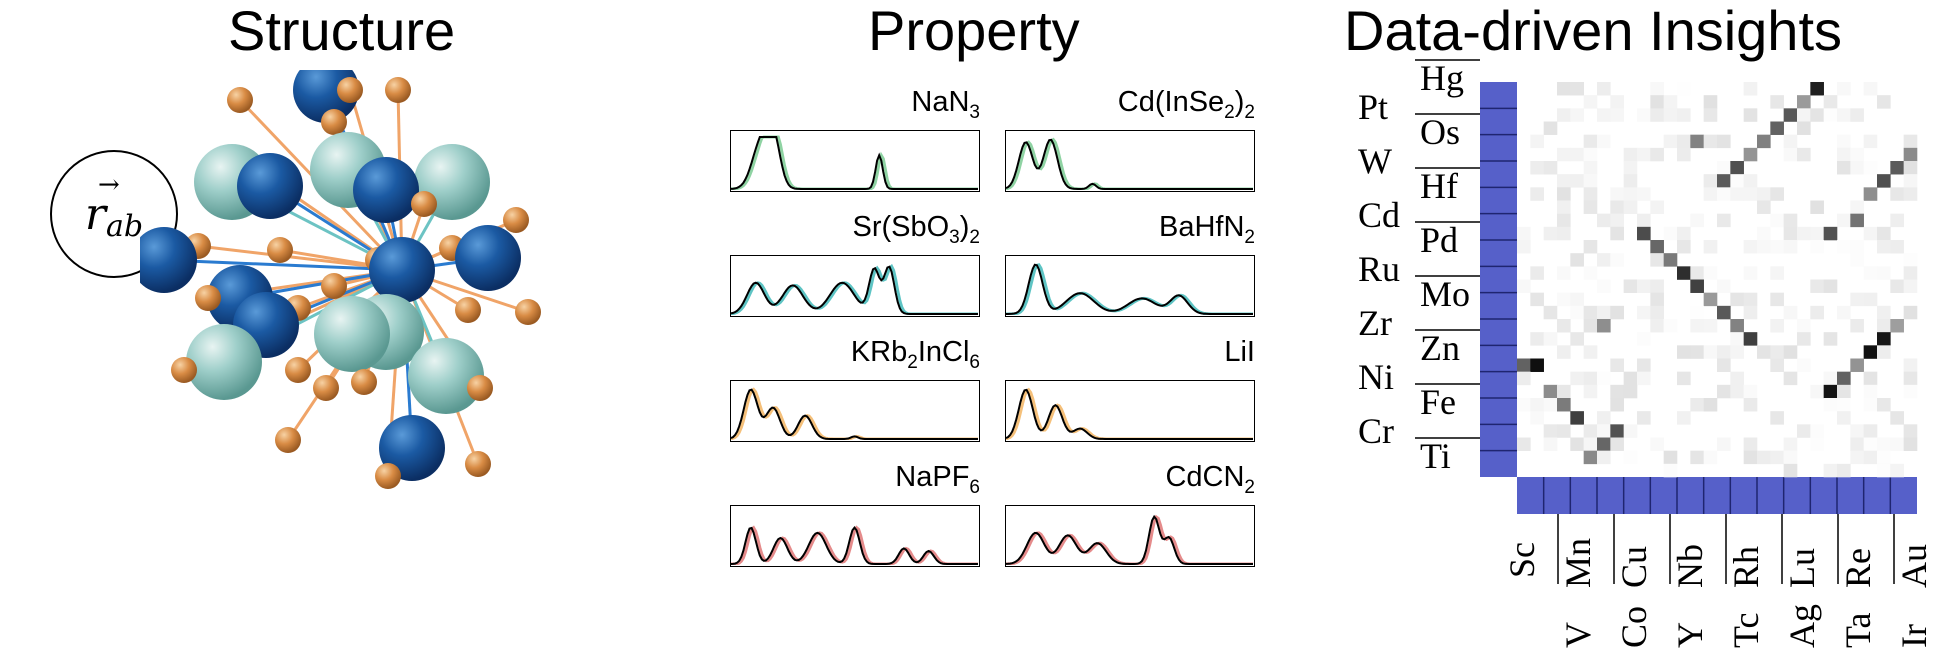 Image resolution: width=1950 pixels, height=670 pixels. What do you see at coordinates (1202, 227) in the screenshot?
I see `formula-text: BaHfN` at bounding box center [1202, 227].